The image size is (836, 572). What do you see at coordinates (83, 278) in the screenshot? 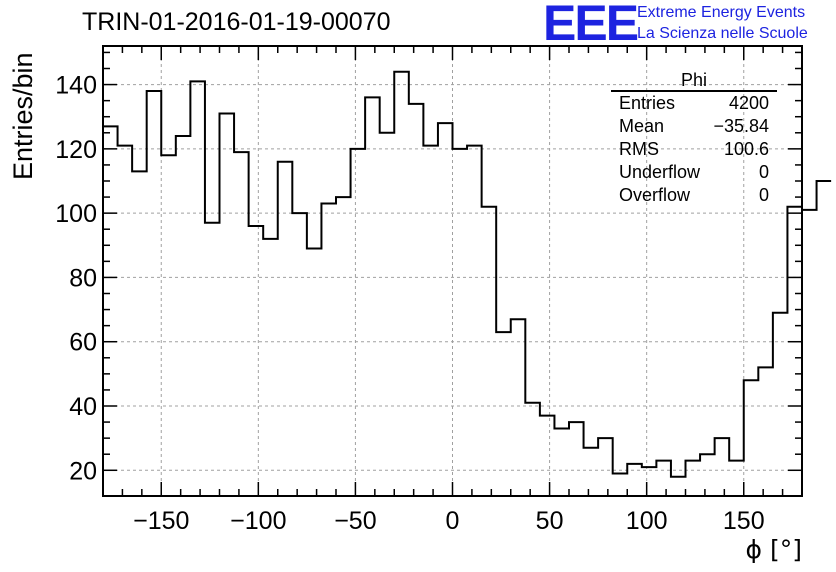
I see `y-tick-label: 80` at bounding box center [83, 278].